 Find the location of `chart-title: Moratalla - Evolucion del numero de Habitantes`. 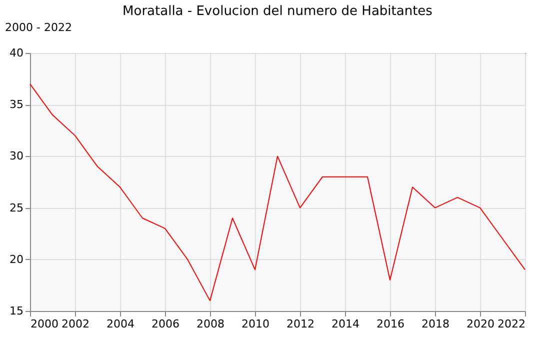

chart-title: Moratalla - Evolucion del numero de Habitantes is located at coordinates (277, 11).